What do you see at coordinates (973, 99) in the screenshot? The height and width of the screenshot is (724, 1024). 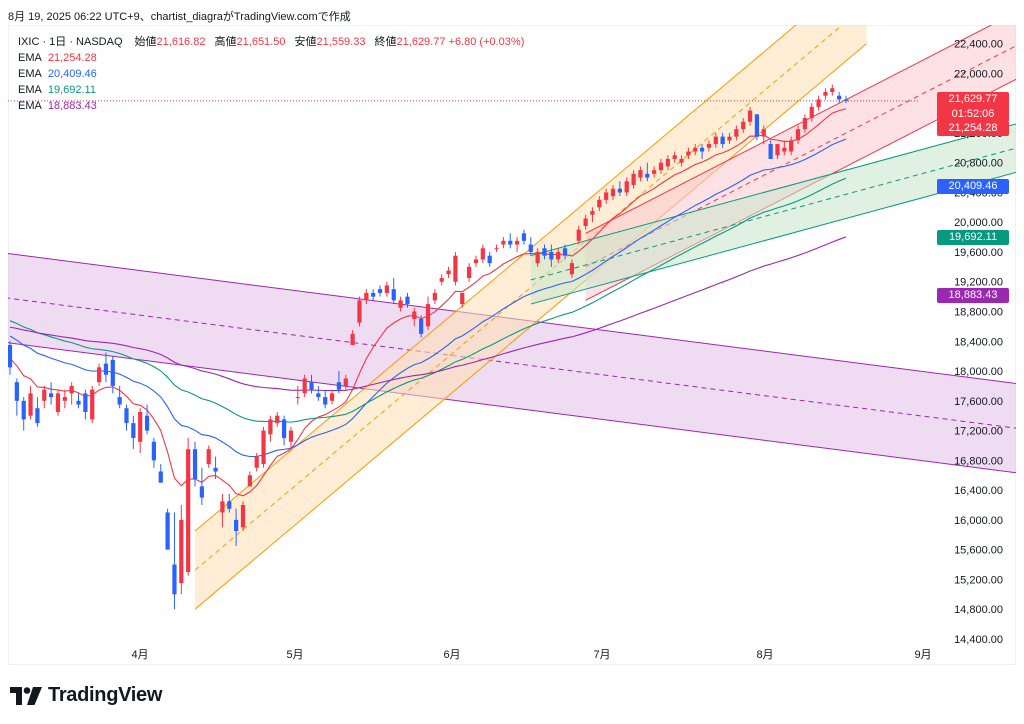 I see `last-price-value: 21,629.77` at bounding box center [973, 99].